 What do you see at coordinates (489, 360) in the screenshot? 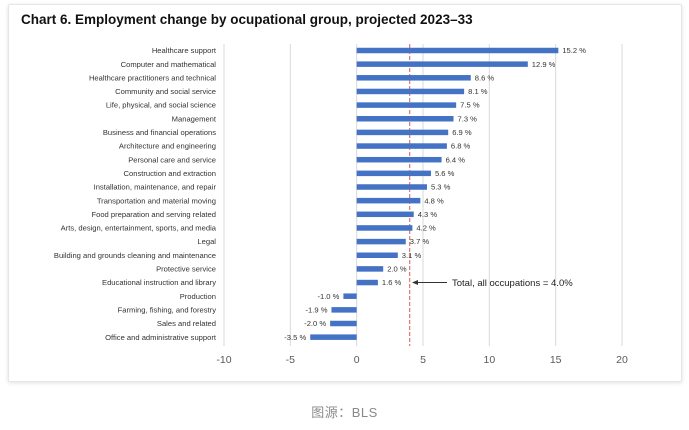
I see `x-tick-label: 10` at bounding box center [489, 360].